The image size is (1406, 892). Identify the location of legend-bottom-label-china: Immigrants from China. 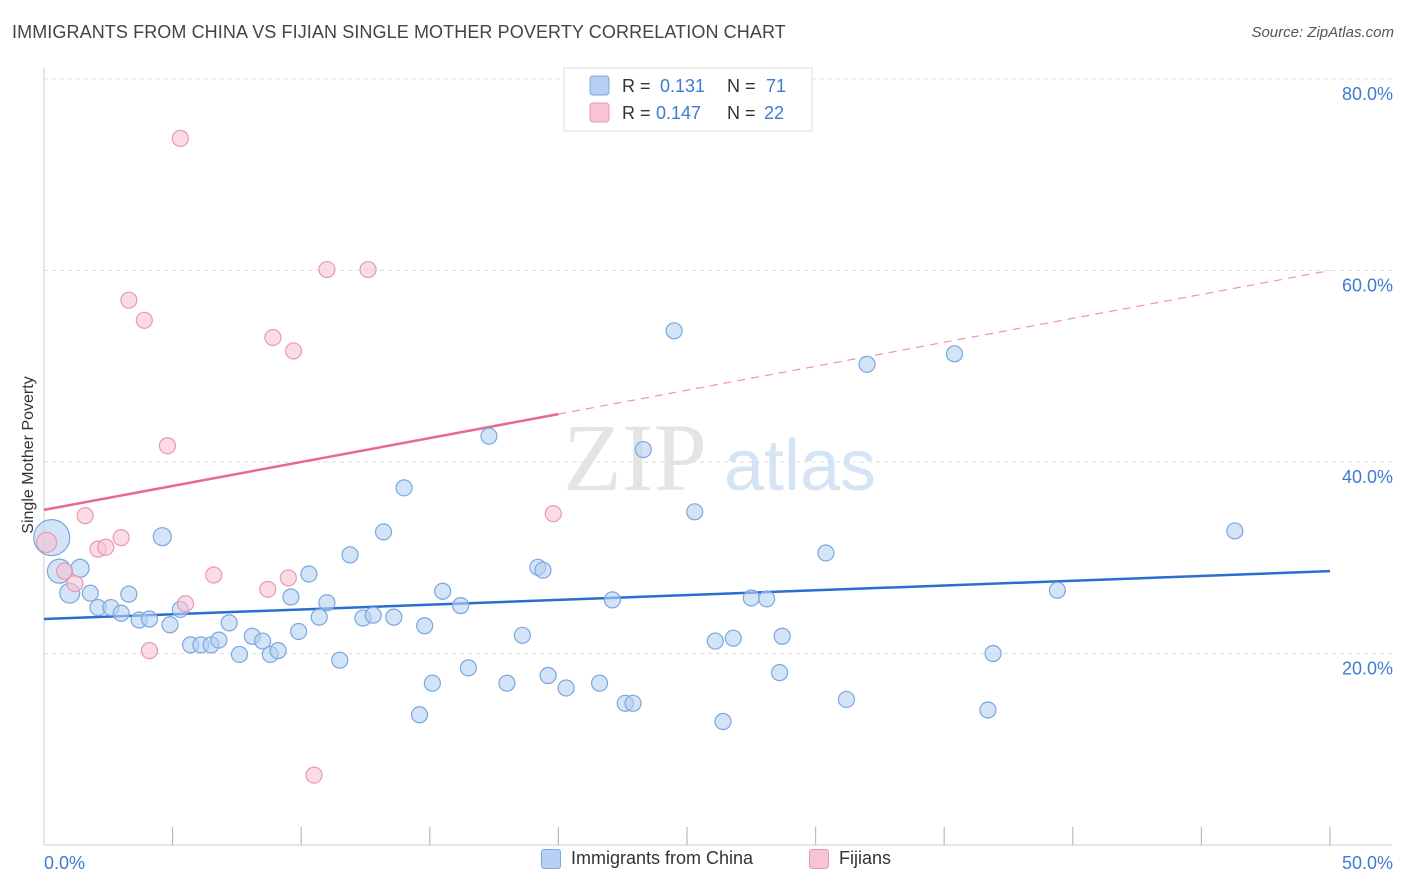
(662, 858).